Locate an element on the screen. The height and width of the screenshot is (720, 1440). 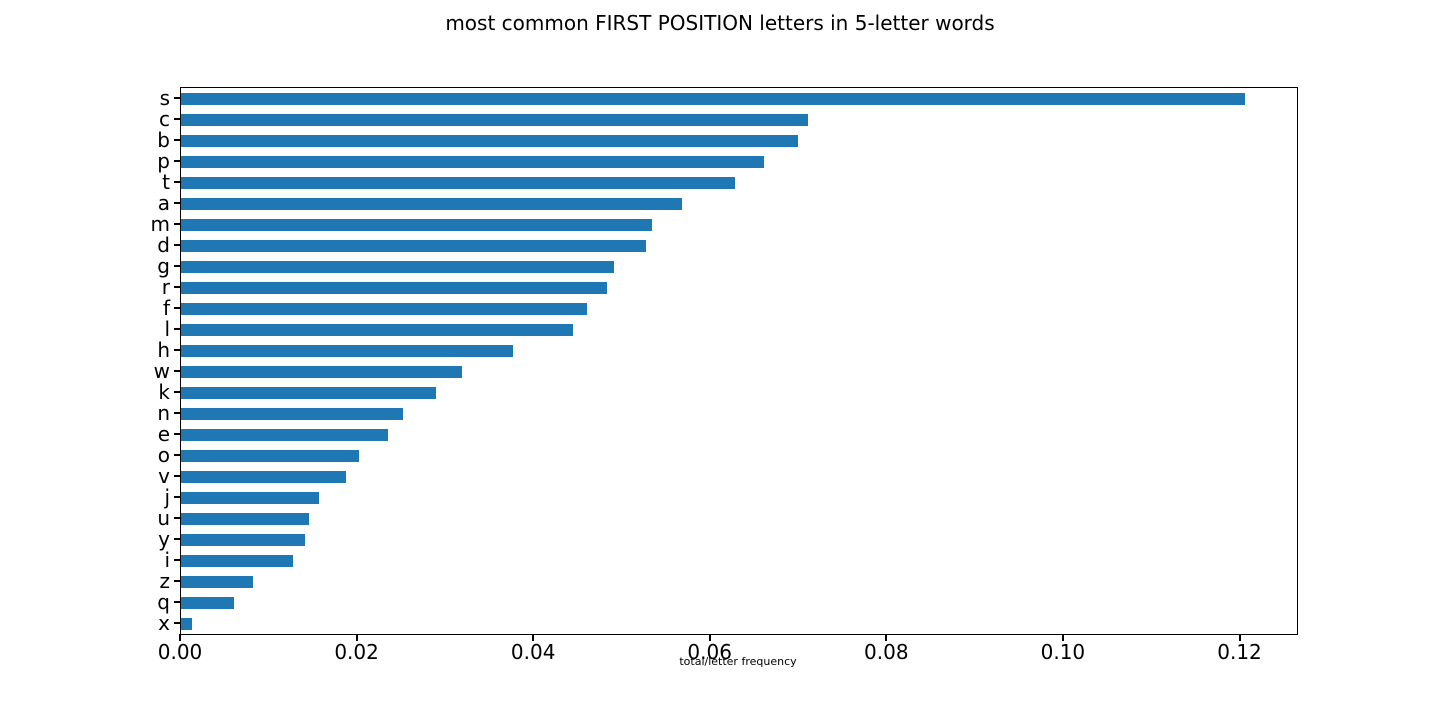
bar-u is located at coordinates (245, 518).